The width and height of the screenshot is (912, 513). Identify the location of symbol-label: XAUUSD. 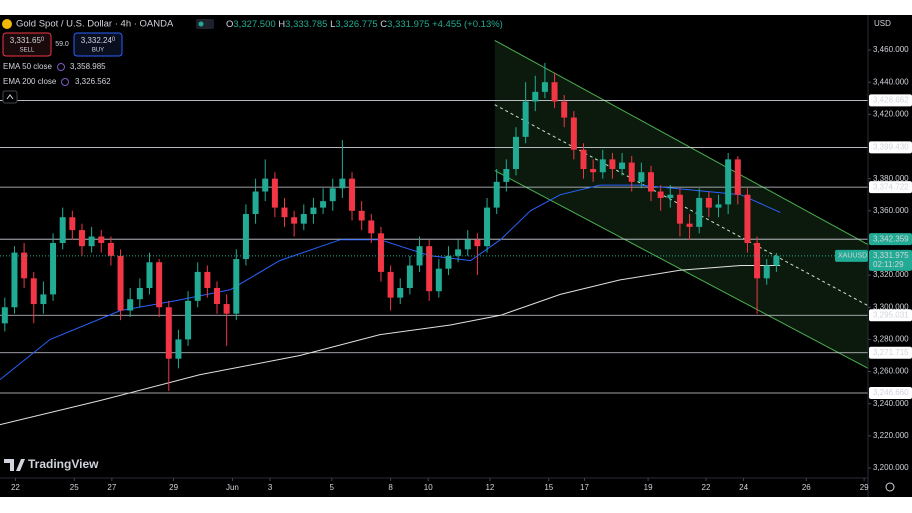
(852, 256).